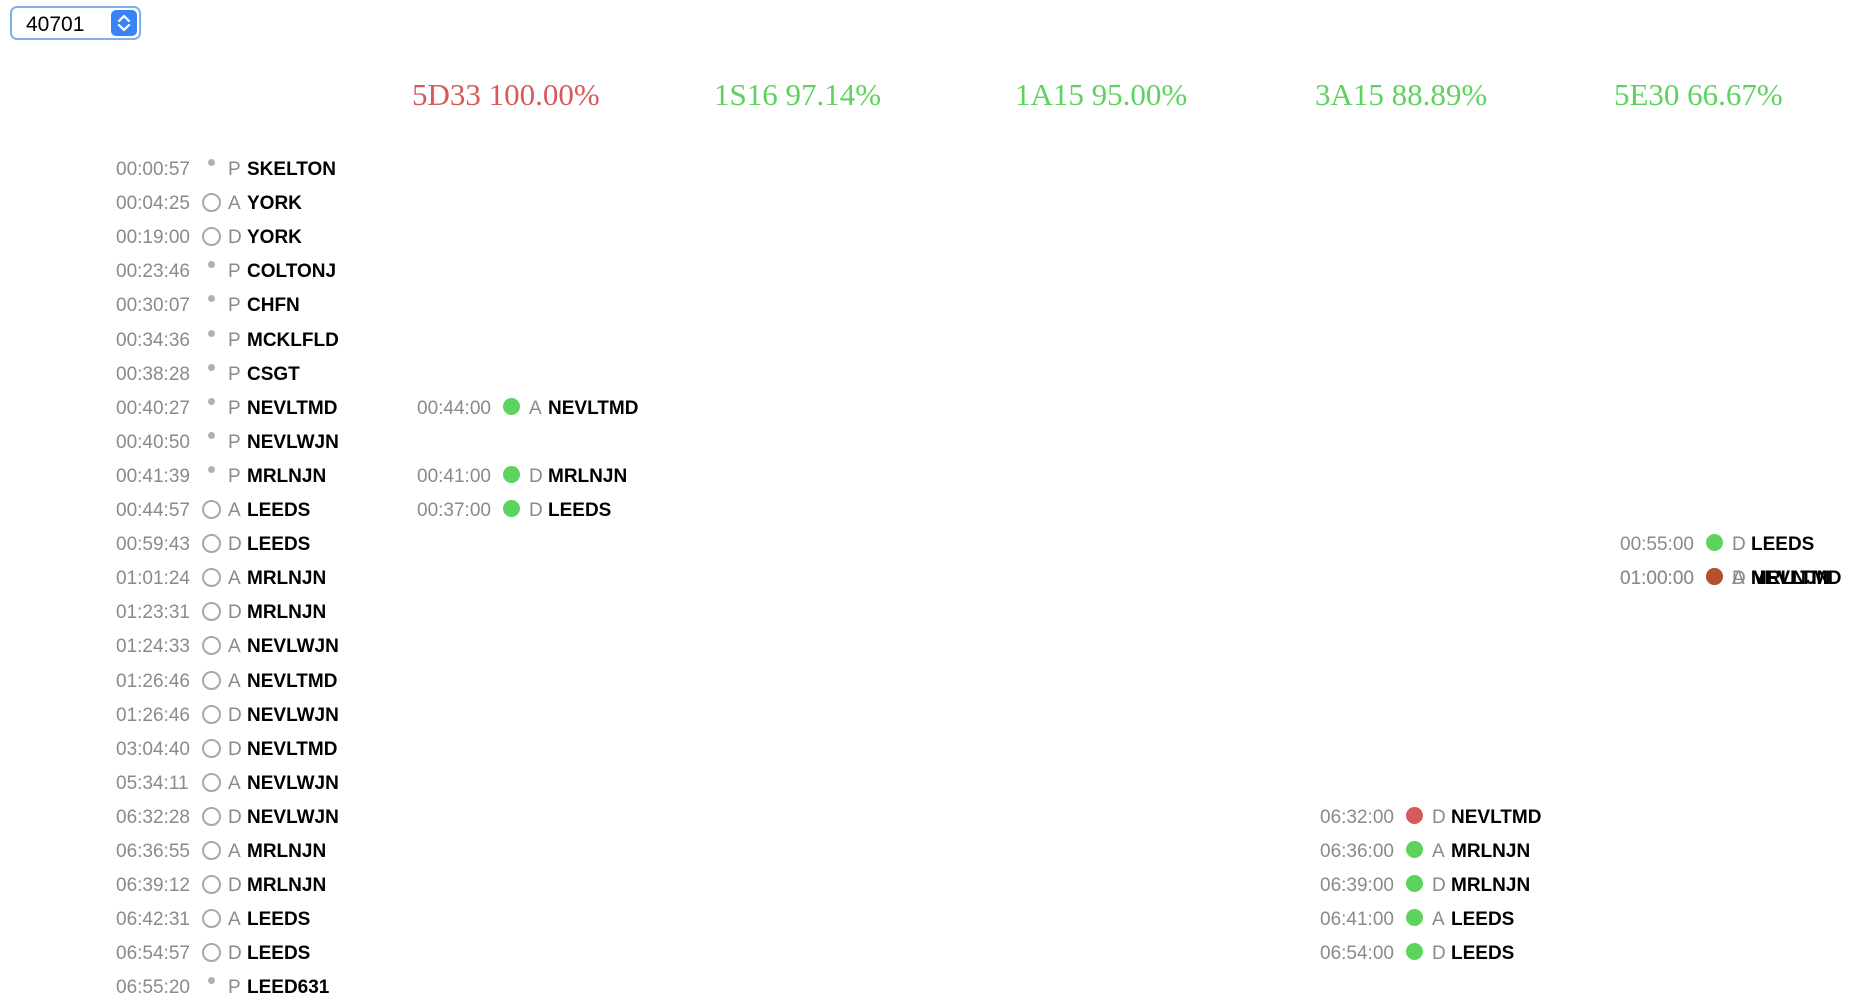 The height and width of the screenshot is (1005, 1872). I want to click on event-time: 00:04:25, so click(153, 204).